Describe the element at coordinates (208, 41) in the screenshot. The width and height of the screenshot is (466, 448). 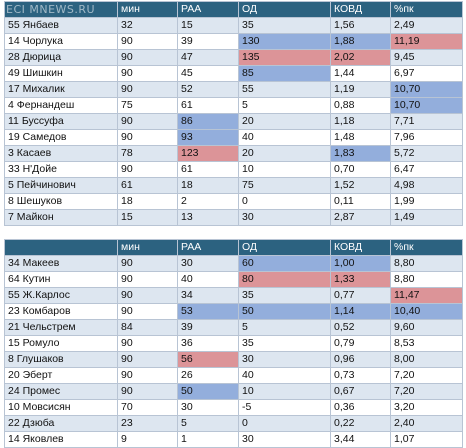
I see `stat-cell: 39` at that location.